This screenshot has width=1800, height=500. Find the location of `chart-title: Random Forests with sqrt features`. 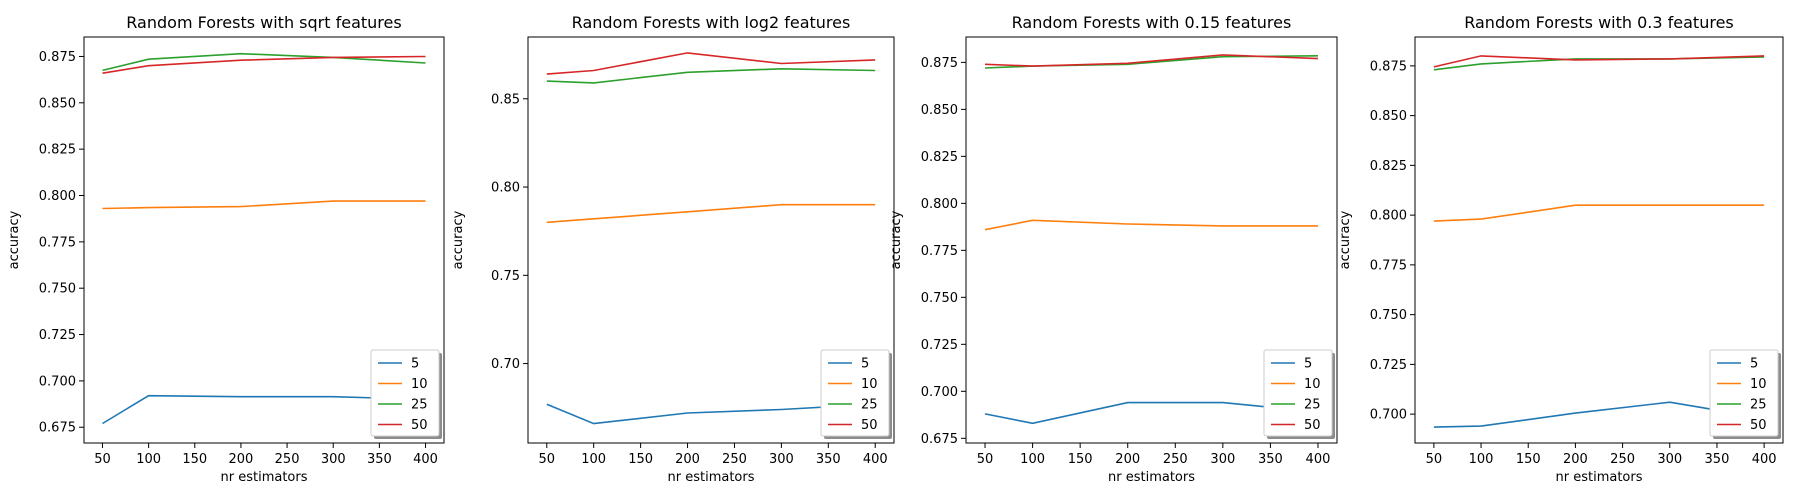

chart-title: Random Forests with sqrt features is located at coordinates (263, 22).